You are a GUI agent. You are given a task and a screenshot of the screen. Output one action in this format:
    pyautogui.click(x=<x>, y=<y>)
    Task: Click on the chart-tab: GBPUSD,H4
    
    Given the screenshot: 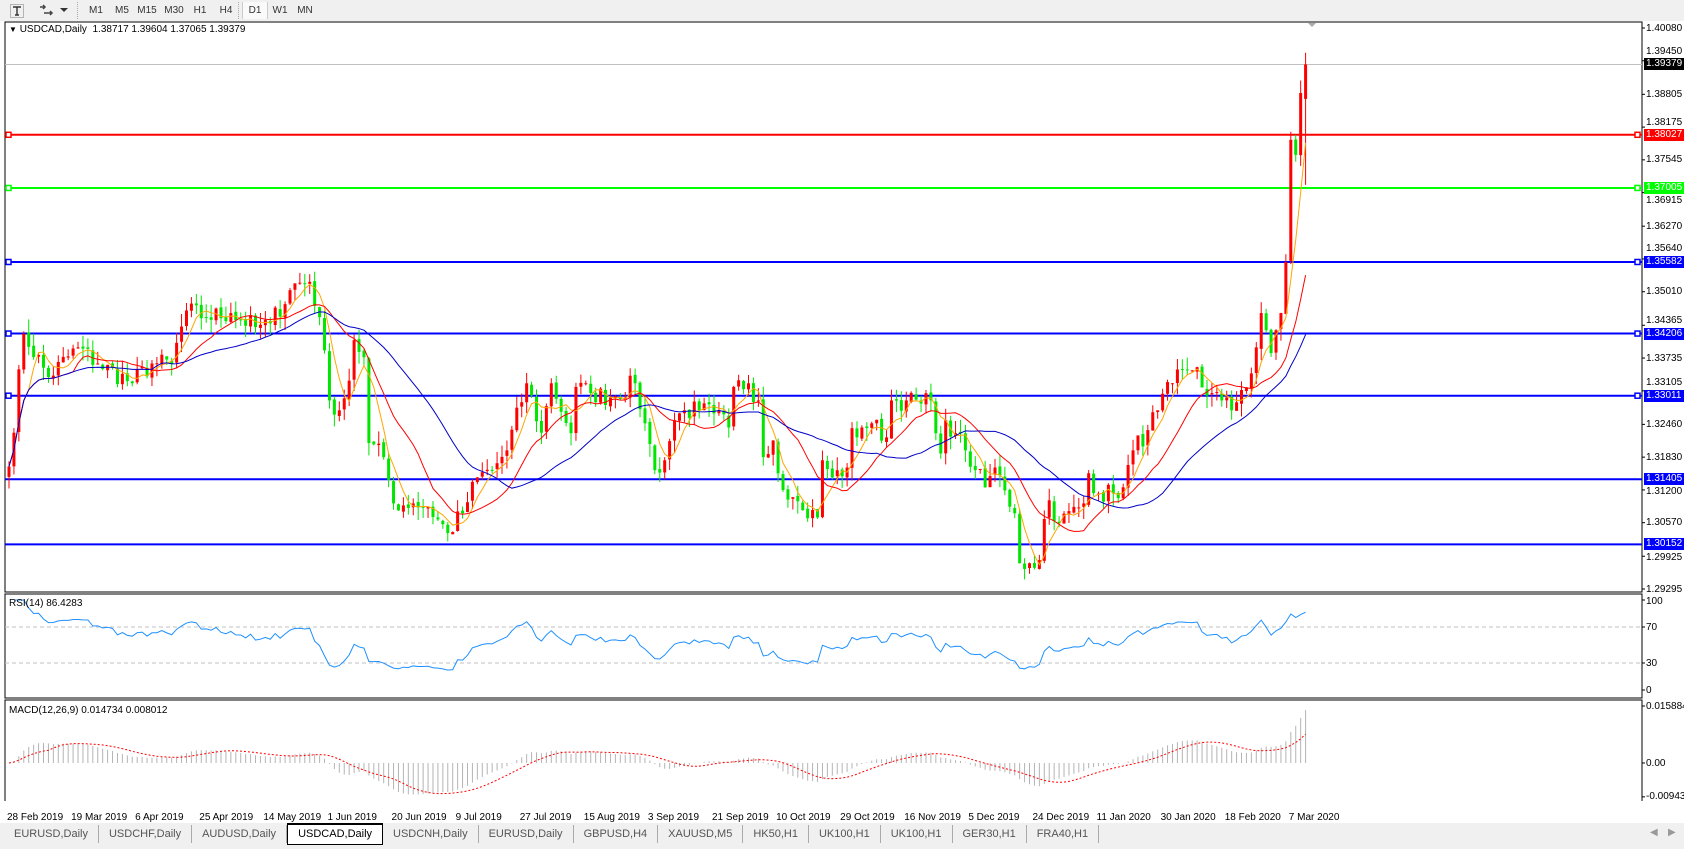 What is the action you would take?
    pyautogui.click(x=616, y=834)
    